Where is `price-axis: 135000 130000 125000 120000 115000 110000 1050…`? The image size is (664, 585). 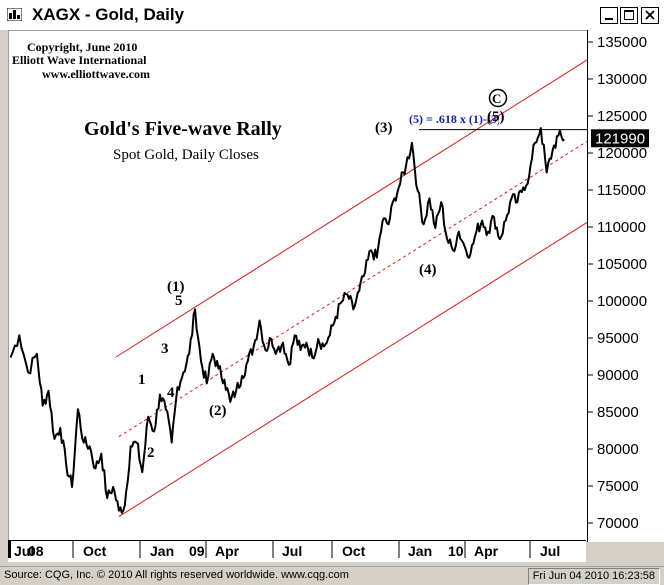 price-axis: 135000 130000 125000 120000 115000 110000 1050… is located at coordinates (625, 286).